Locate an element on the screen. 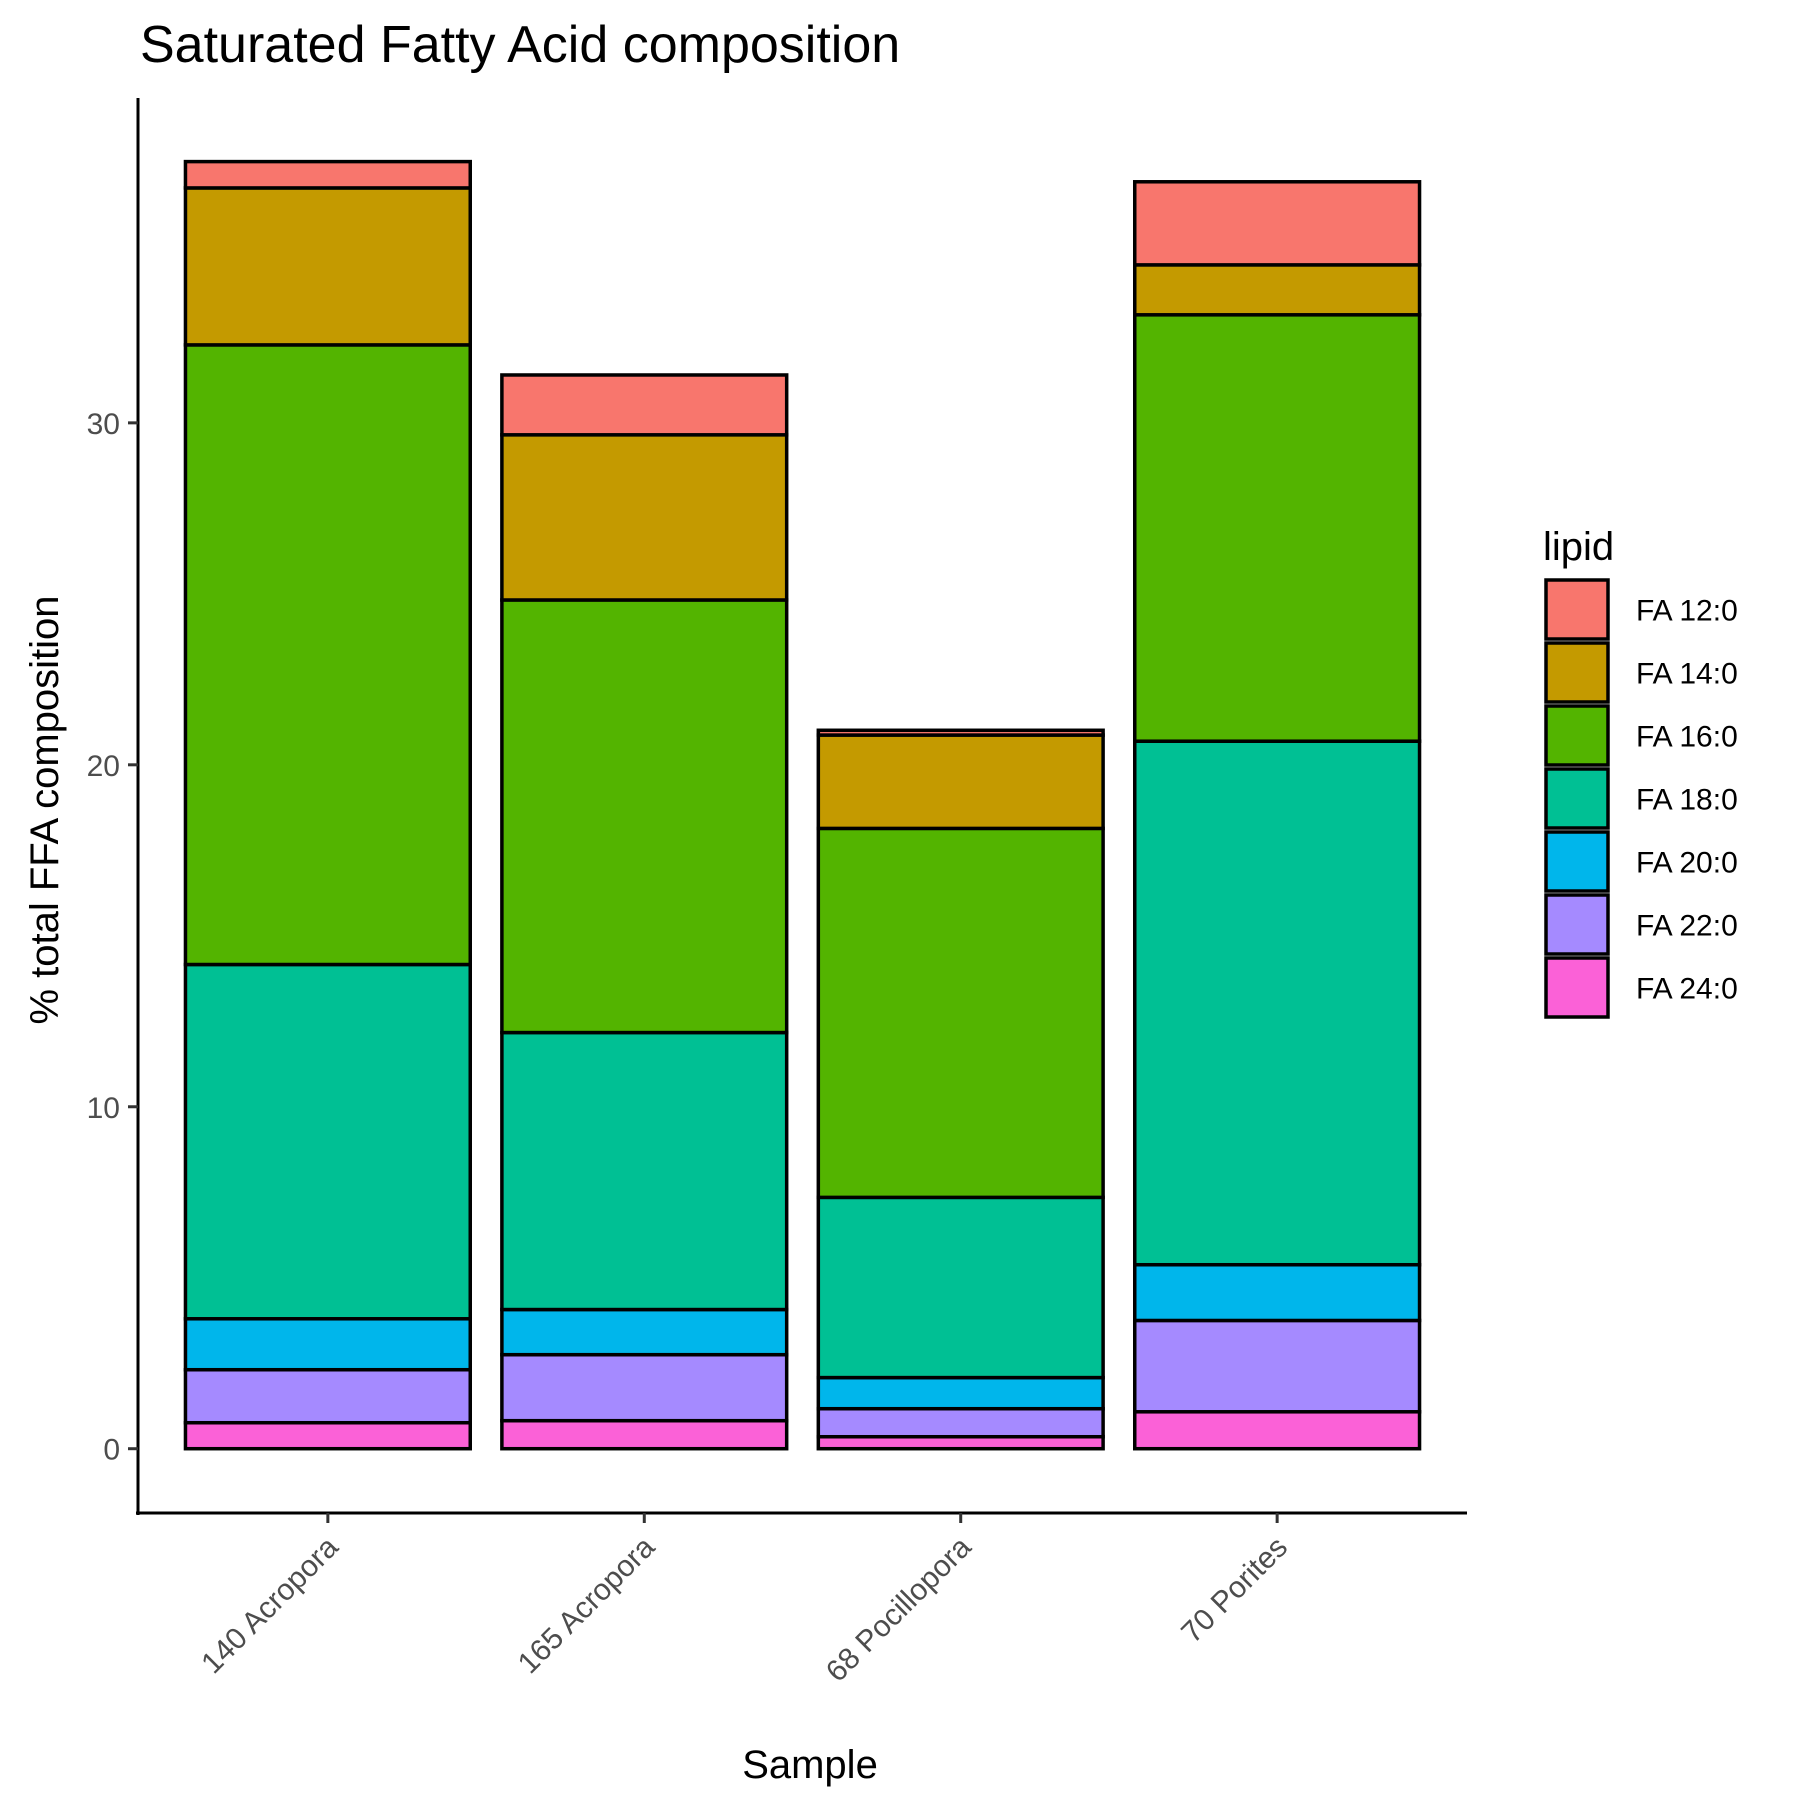 Image resolution: width=1800 pixels, height=1800 pixels. y-tick-label: 20 is located at coordinates (103, 766).